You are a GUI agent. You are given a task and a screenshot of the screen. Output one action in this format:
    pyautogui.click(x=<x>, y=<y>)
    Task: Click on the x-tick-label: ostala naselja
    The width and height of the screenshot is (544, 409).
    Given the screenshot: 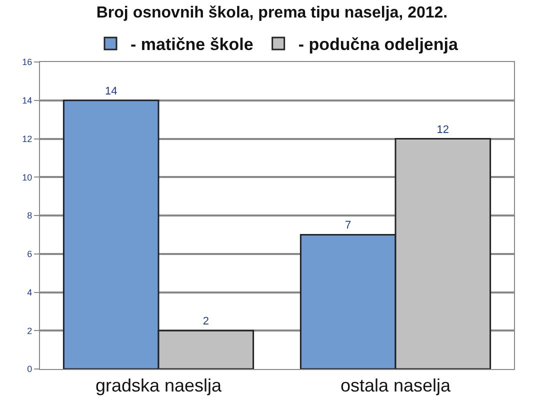 What is the action you would take?
    pyautogui.click(x=396, y=386)
    